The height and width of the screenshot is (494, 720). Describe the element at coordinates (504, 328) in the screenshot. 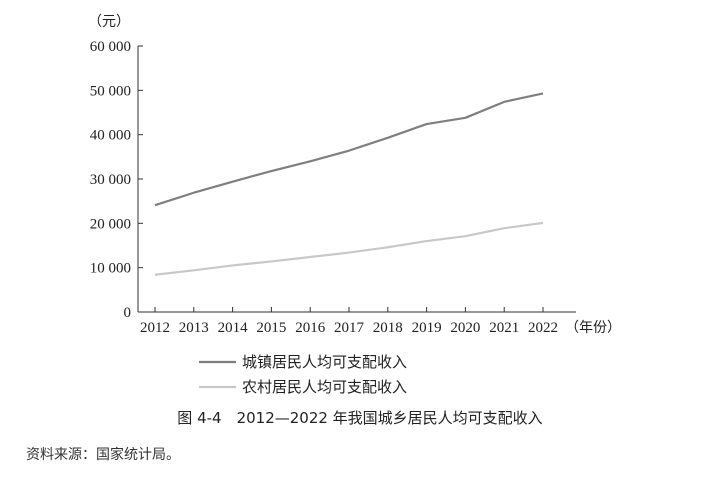

I see `x-tick-label: 2021` at that location.